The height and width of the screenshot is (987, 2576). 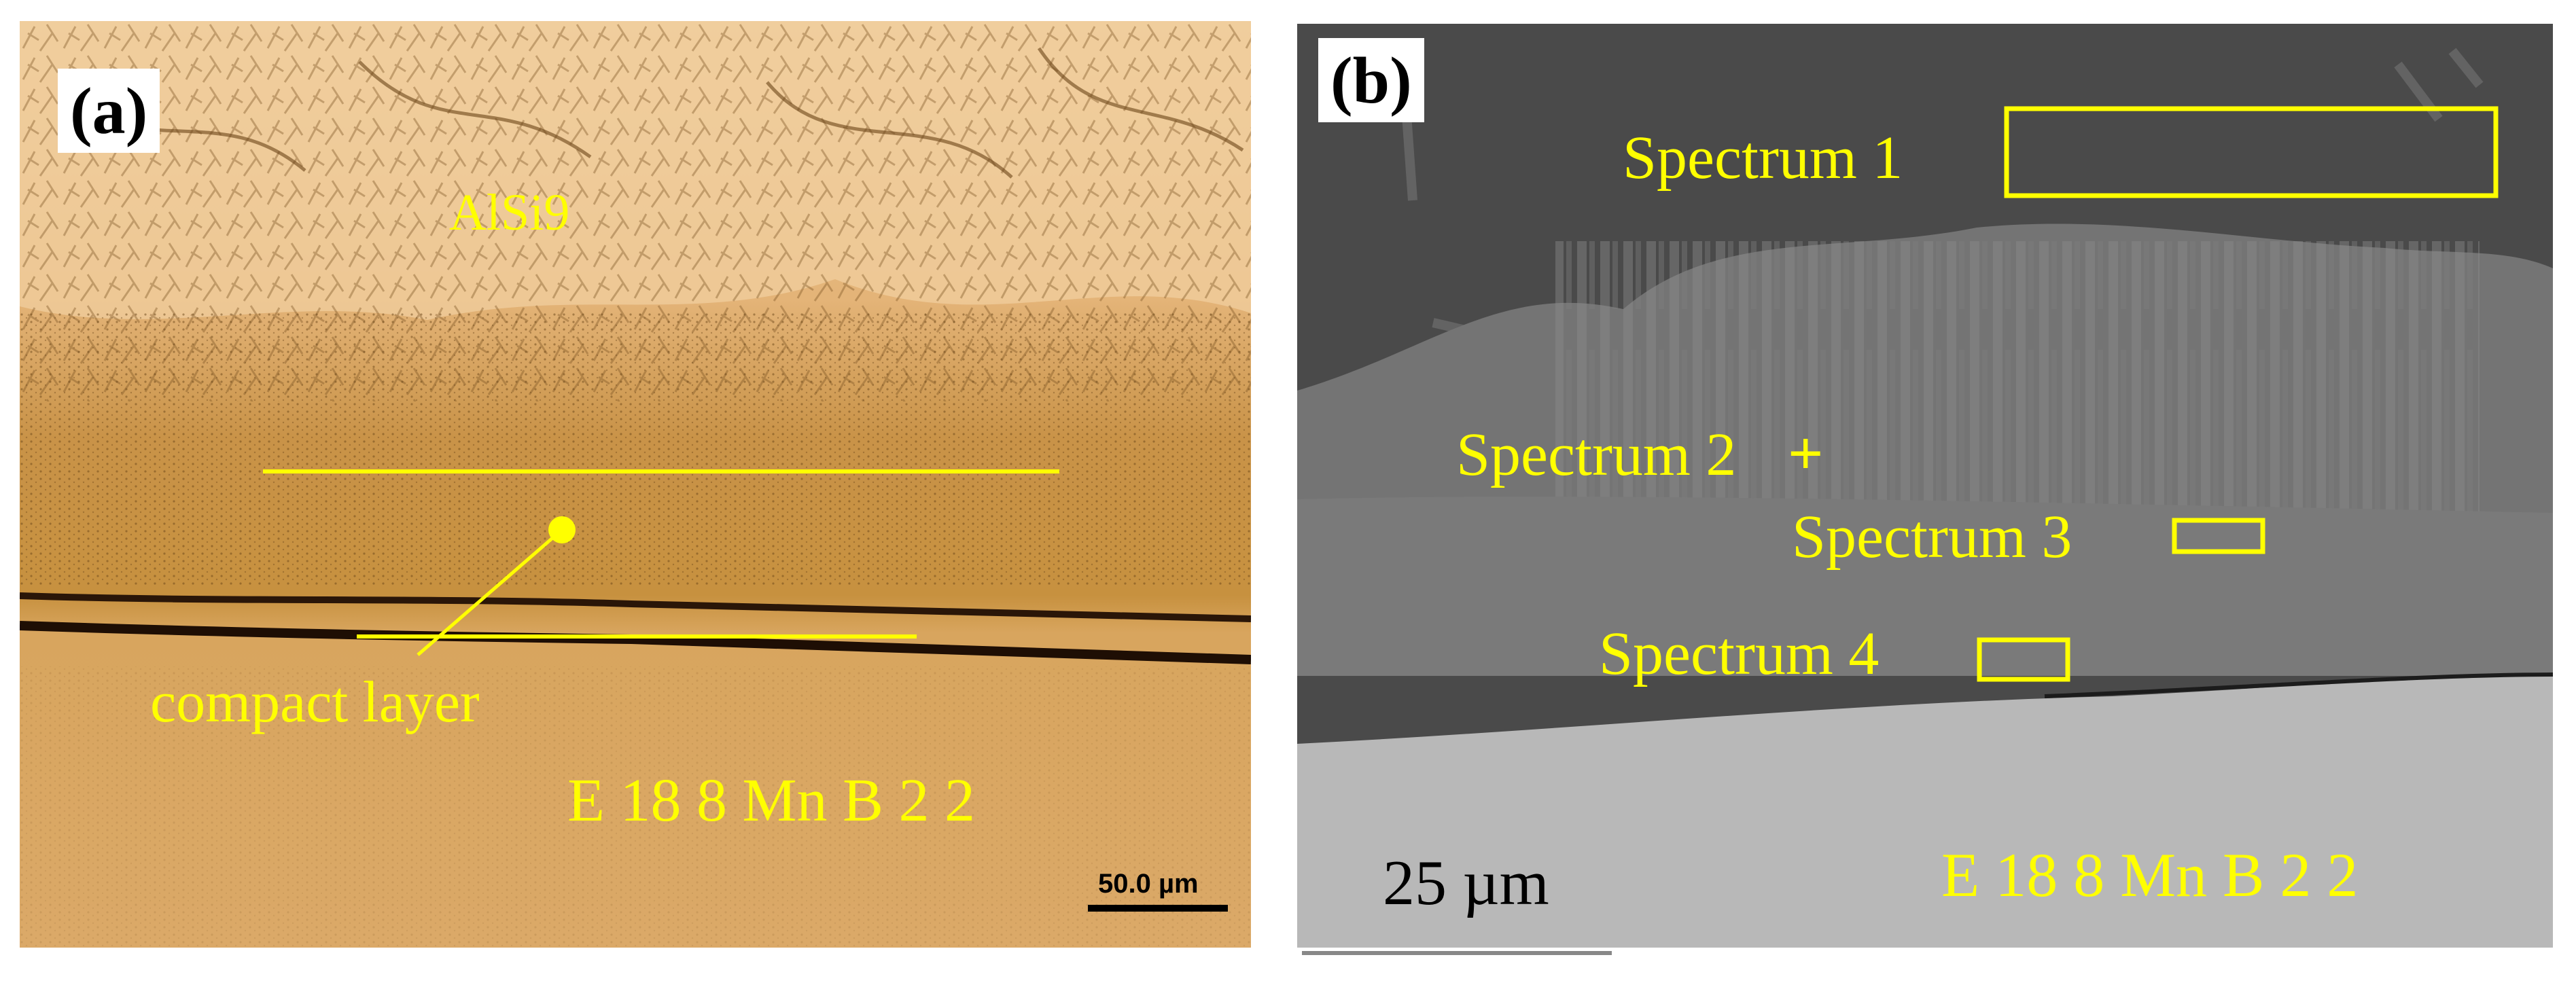 I want to click on scale-bar-b, so click(x=1457, y=953).